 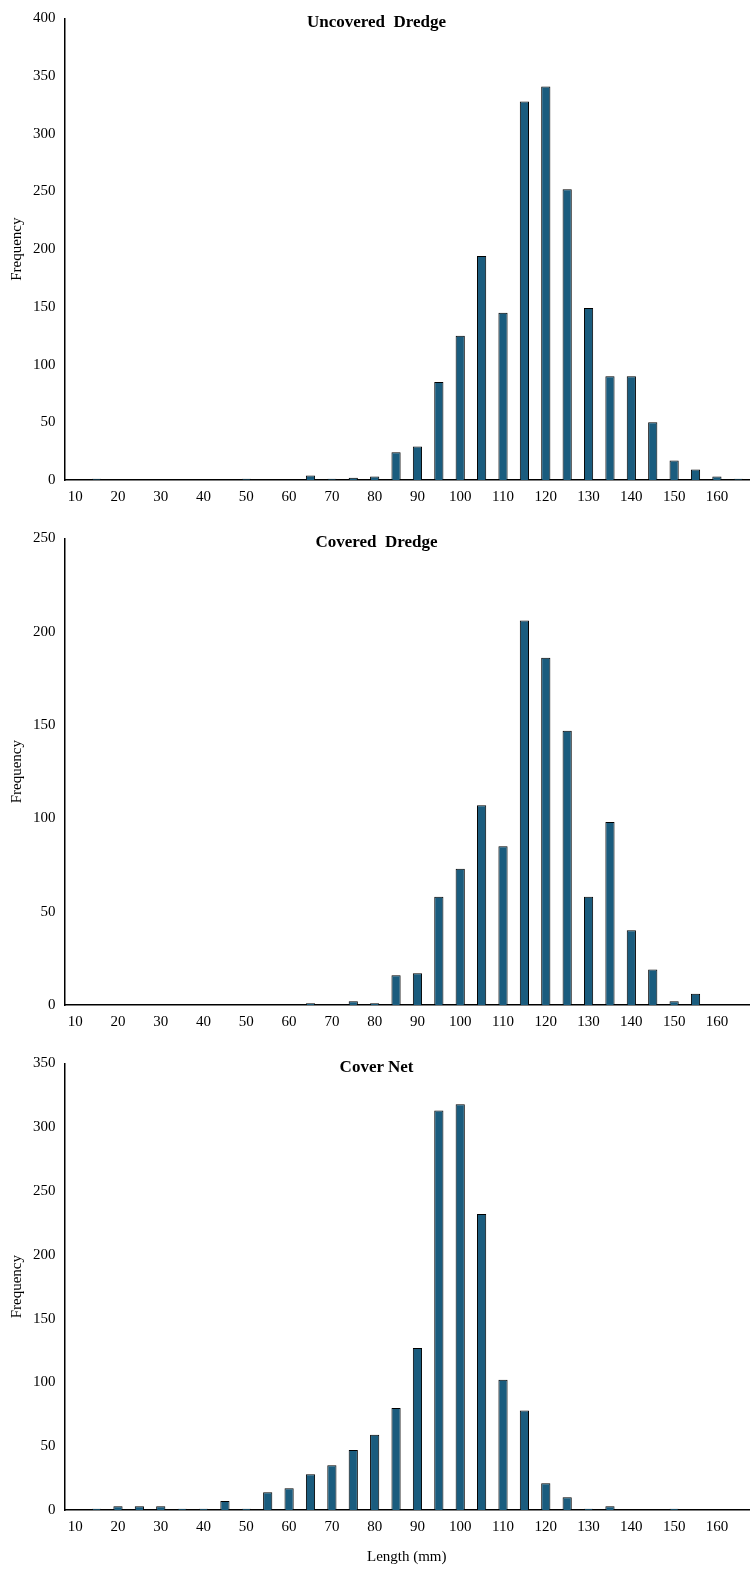 What do you see at coordinates (377, 541) in the screenshot?
I see `chart-title: Covered Dredge` at bounding box center [377, 541].